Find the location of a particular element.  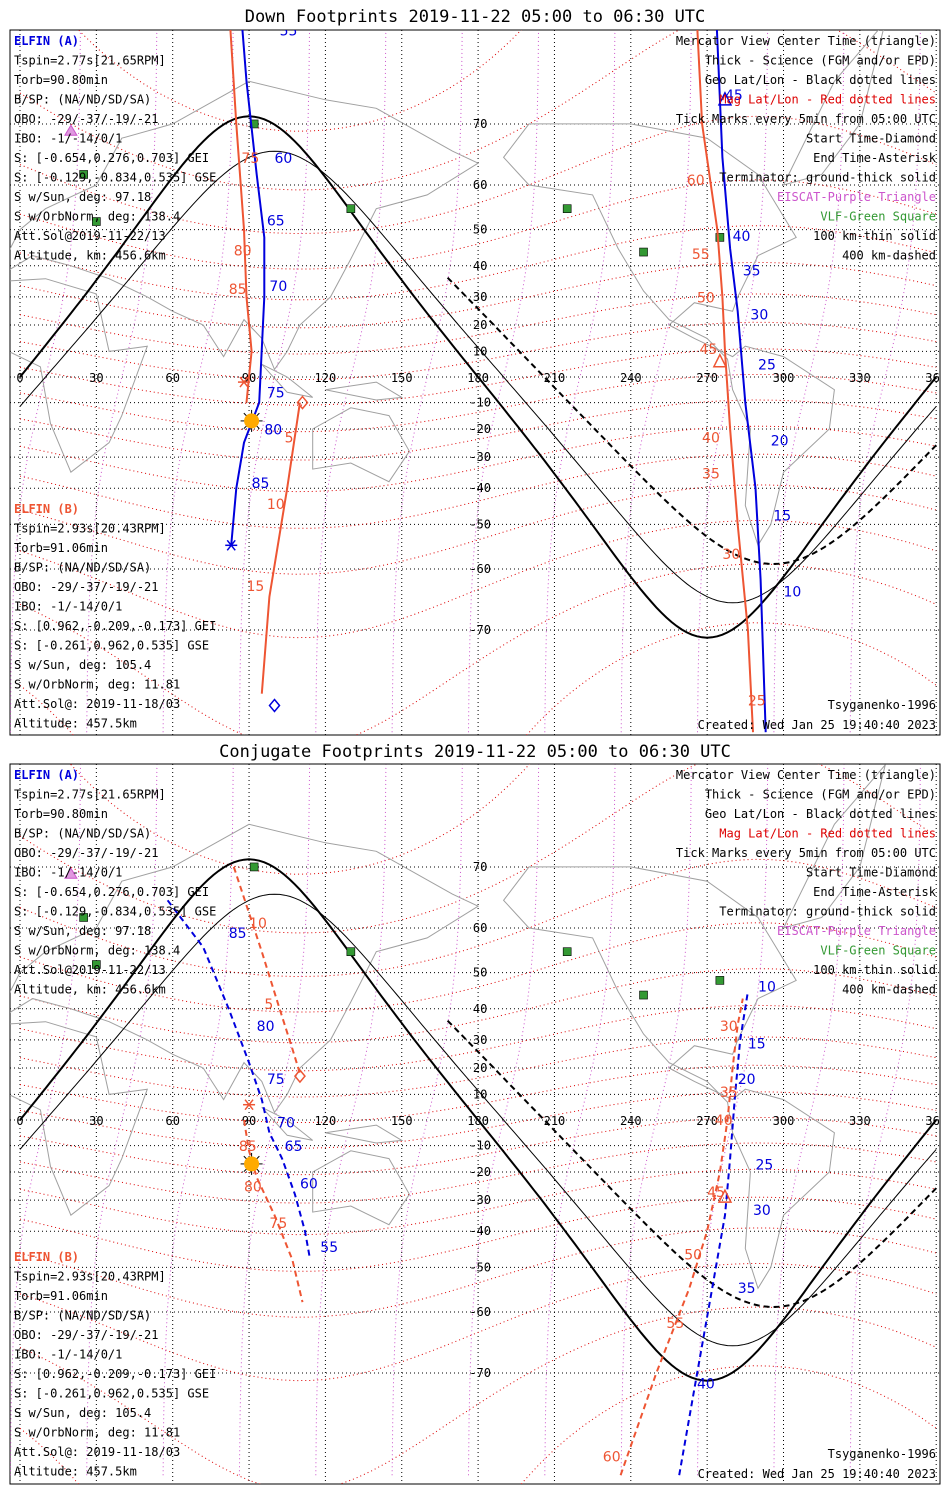

lon-tick-label: 210 is located at coordinates (555, 378).